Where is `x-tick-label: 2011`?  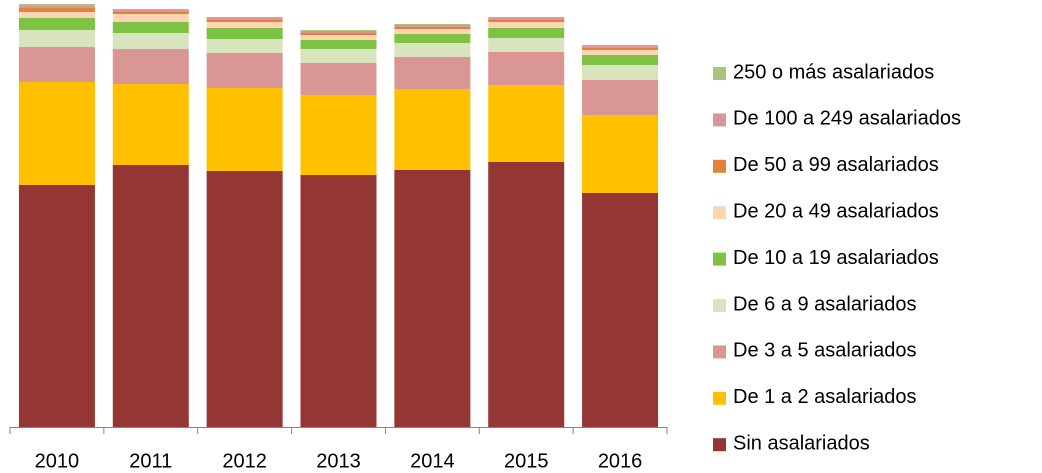
x-tick-label: 2011 is located at coordinates (150, 461).